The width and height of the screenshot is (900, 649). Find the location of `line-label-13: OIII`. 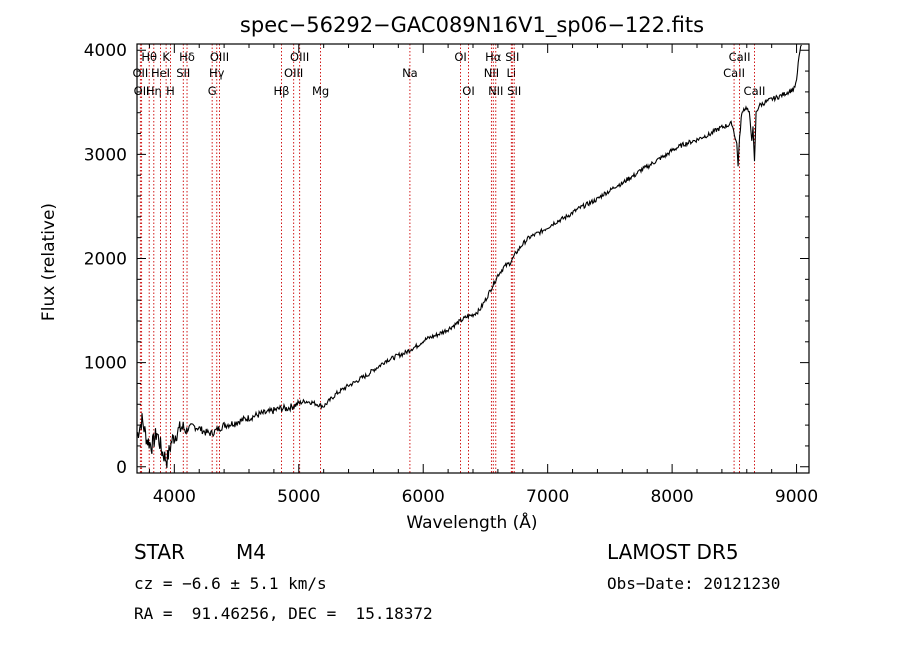

line-label-13: OIII is located at coordinates (293, 73).